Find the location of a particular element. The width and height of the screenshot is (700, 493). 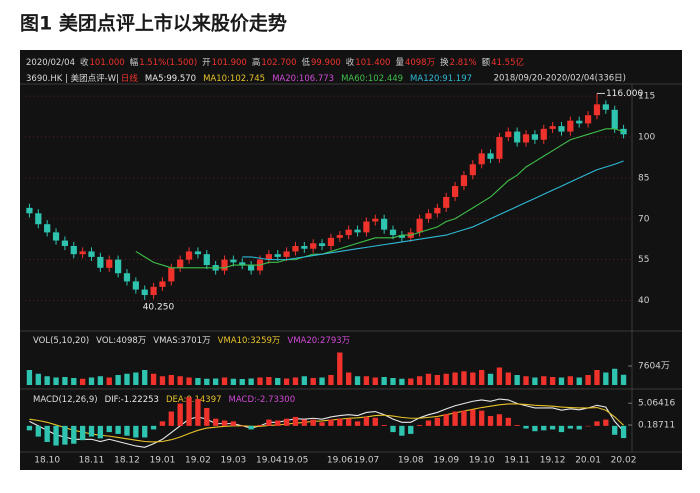

x-tick-label: 19.06 is located at coordinates (340, 461).